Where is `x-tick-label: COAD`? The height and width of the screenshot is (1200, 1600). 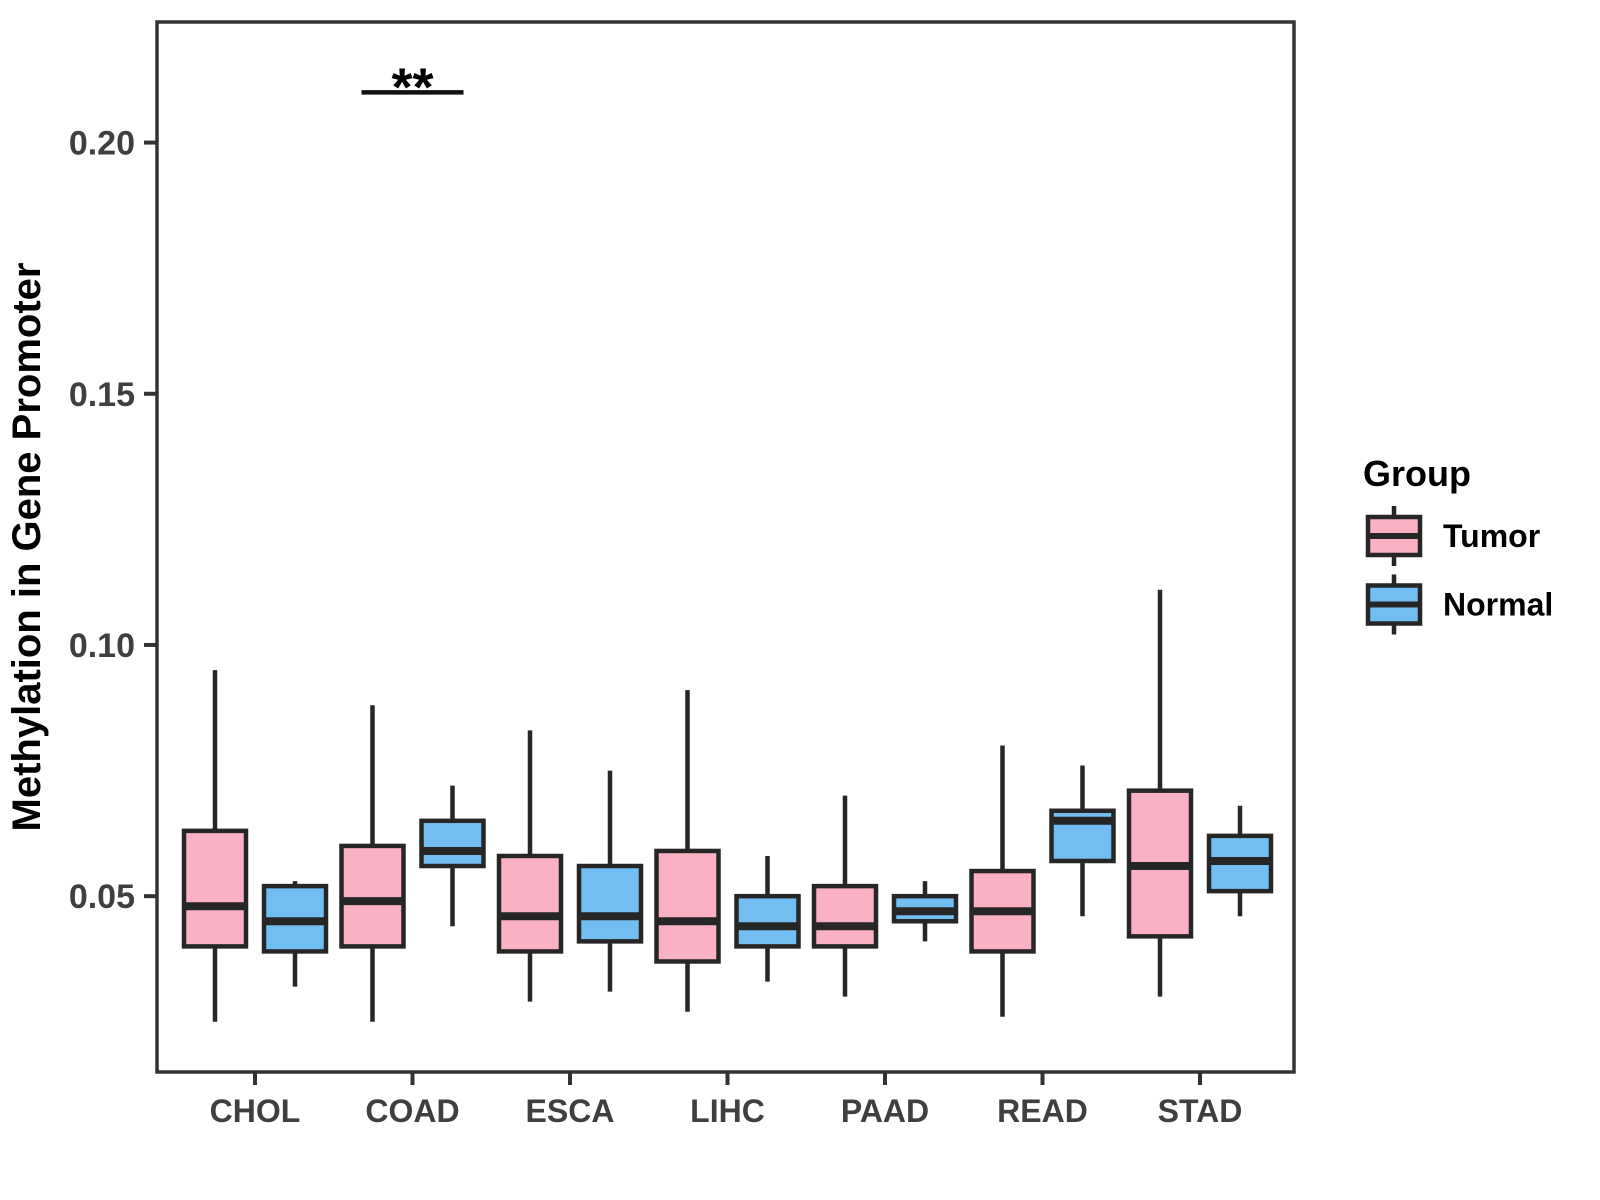 x-tick-label: COAD is located at coordinates (412, 1111).